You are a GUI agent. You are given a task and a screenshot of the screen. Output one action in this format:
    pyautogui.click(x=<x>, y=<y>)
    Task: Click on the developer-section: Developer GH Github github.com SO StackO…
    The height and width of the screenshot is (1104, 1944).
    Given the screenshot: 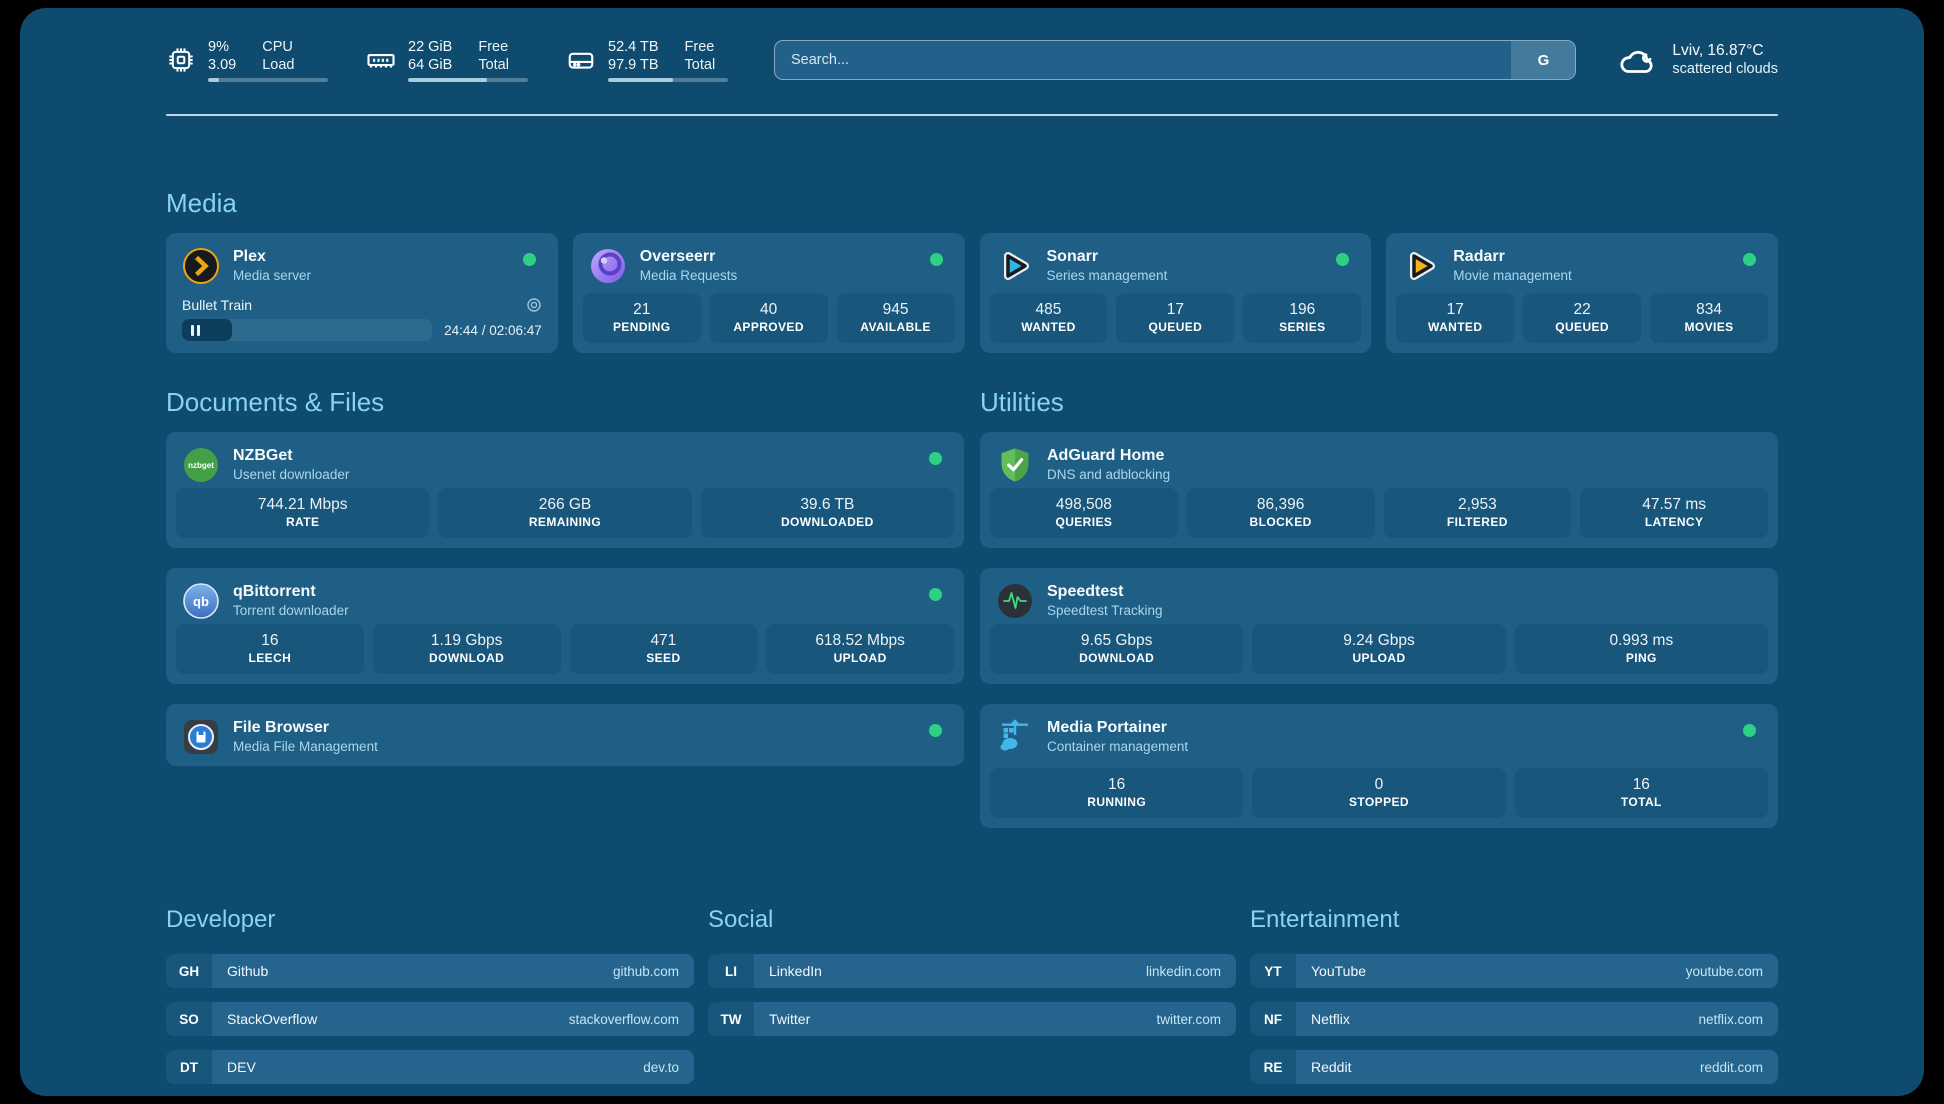 What is the action you would take?
    pyautogui.click(x=430, y=1001)
    